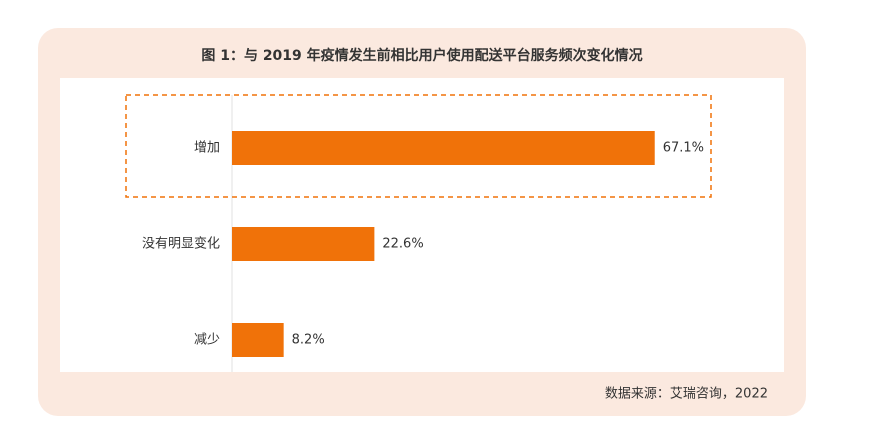 The width and height of the screenshot is (882, 447). What do you see at coordinates (421, 55) in the screenshot?
I see `chart-title: 图 1：与 2019 年疫情发生前相比用户使用配送平台服务频次变化情况` at bounding box center [421, 55].